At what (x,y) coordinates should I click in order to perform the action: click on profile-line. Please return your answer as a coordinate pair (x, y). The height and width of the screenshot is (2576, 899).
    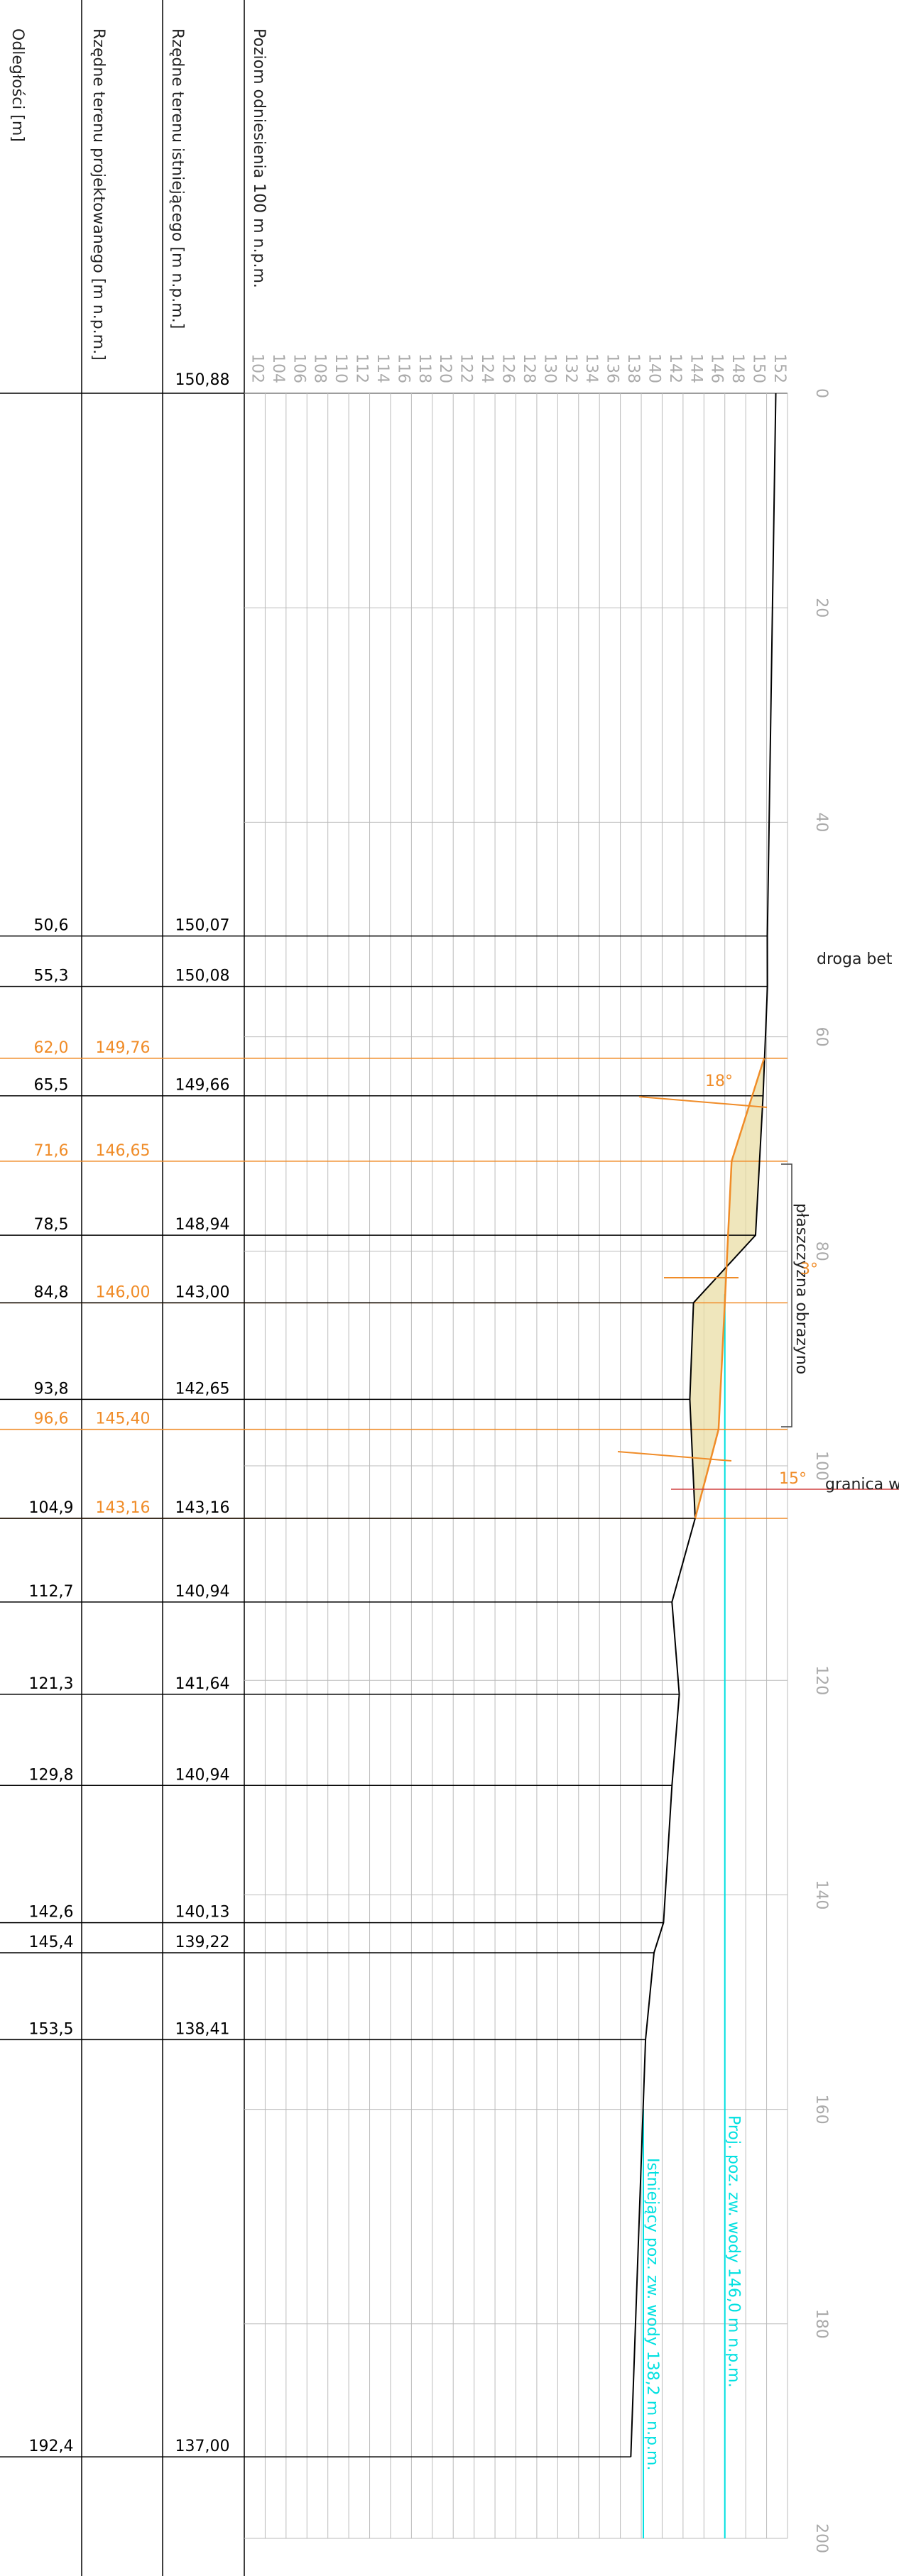
    Looking at the image, I should click on (703, 1425).